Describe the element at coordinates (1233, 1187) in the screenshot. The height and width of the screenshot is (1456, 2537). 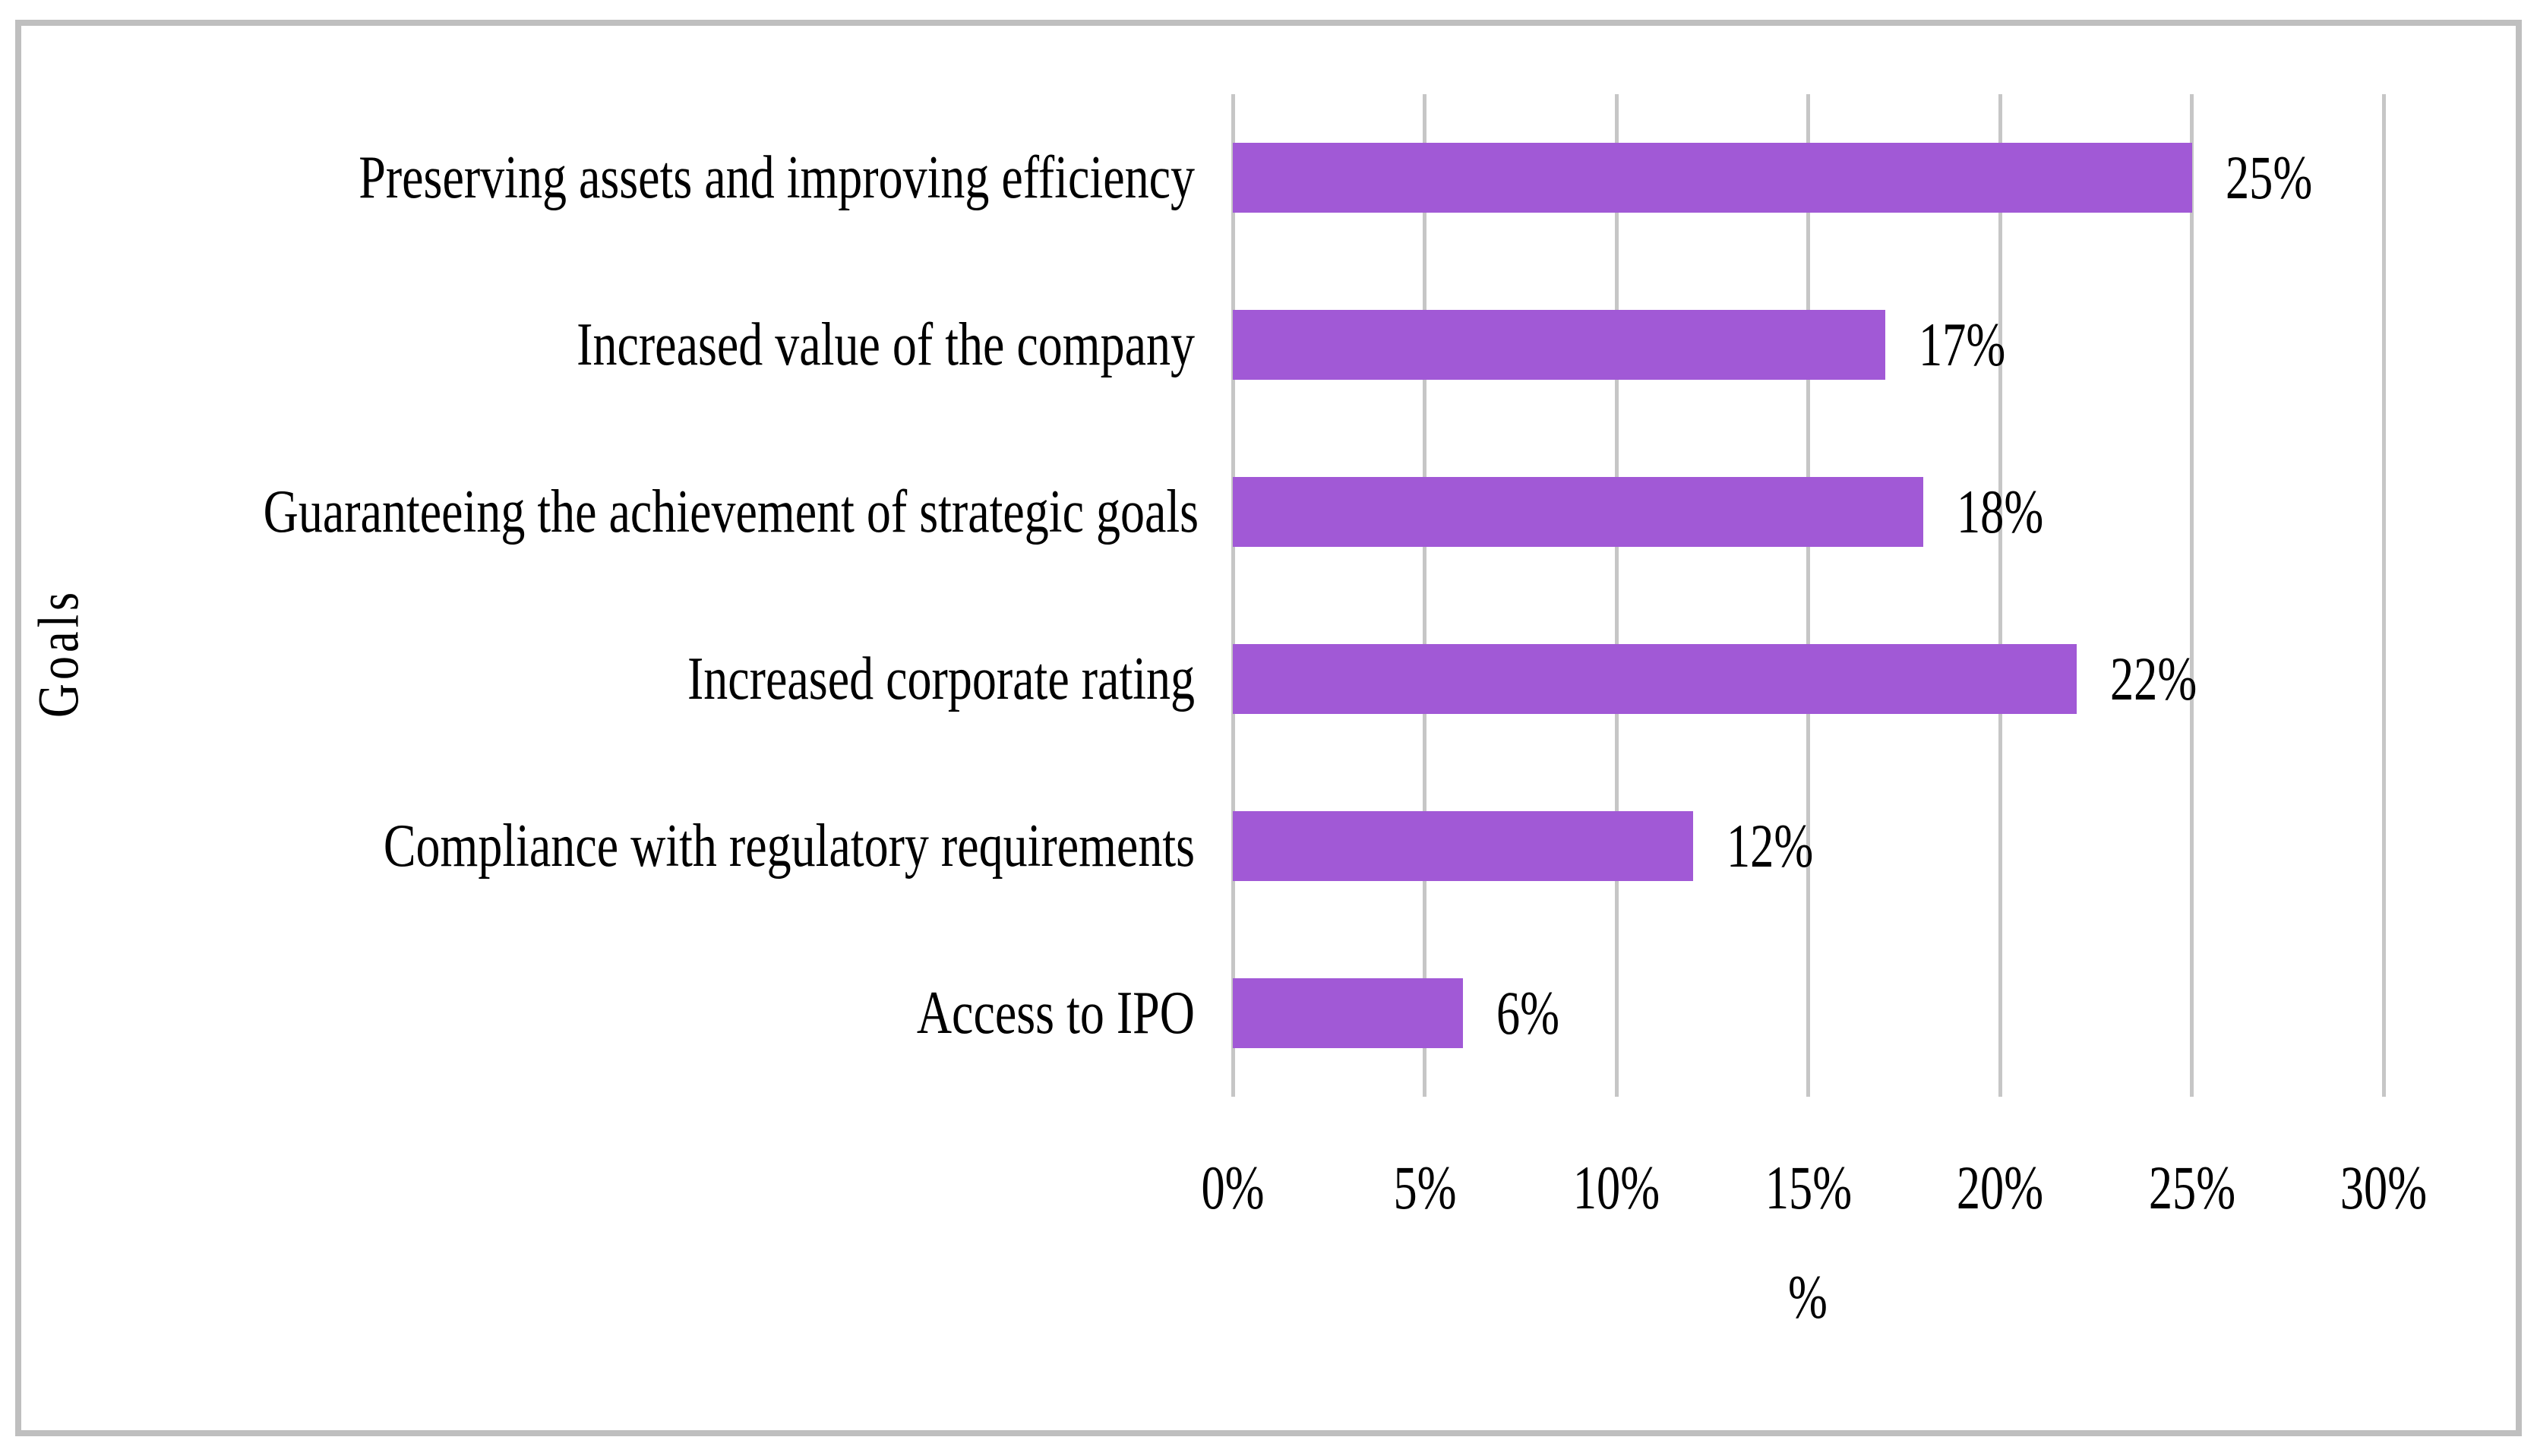
I see `x-tick-label: 0%` at that location.